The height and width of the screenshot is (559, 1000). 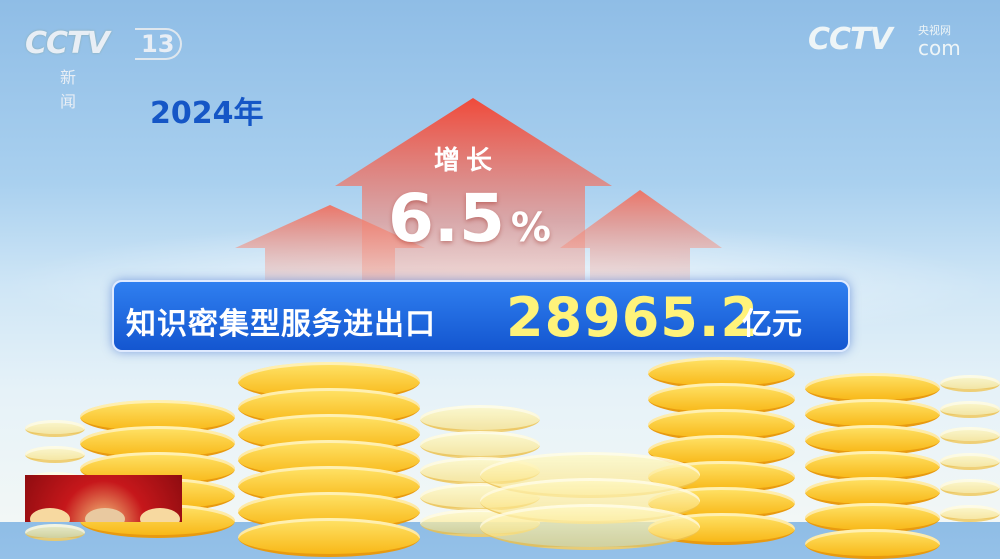 I want to click on cctv13-logo: CCTV 13 新闻, so click(x=104, y=68).